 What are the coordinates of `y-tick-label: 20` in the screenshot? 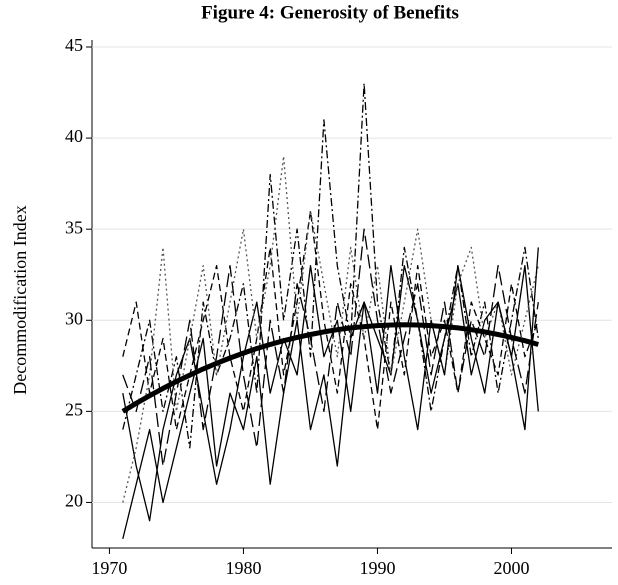 It's located at (74, 501).